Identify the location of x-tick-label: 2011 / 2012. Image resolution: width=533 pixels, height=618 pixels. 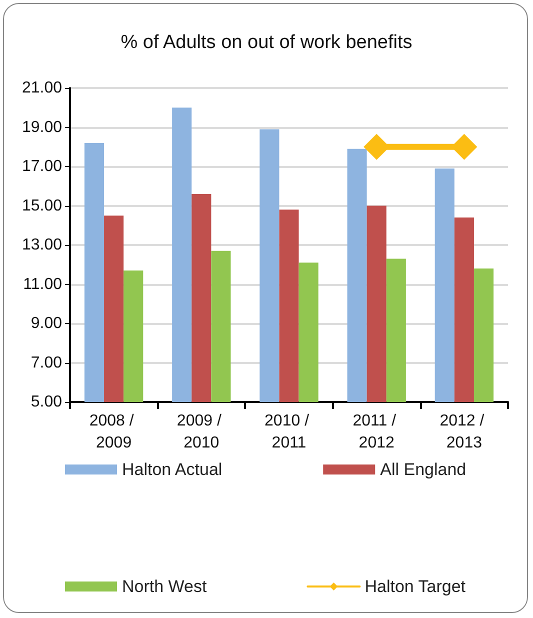
(376, 432).